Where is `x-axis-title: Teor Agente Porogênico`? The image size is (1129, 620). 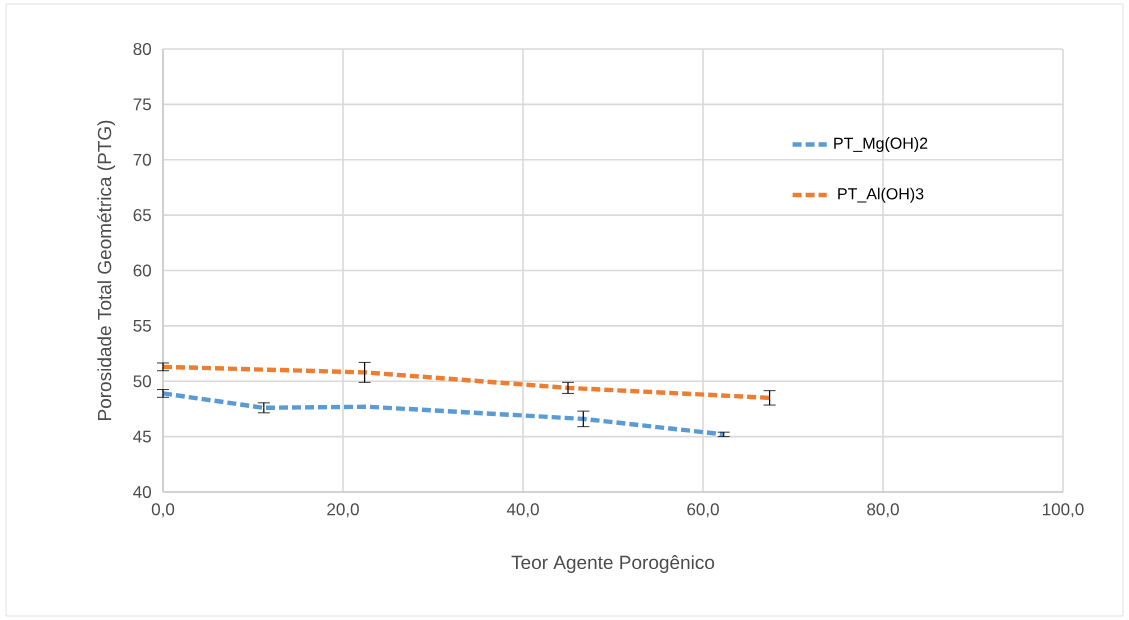
x-axis-title: Teor Agente Porogênico is located at coordinates (613, 564).